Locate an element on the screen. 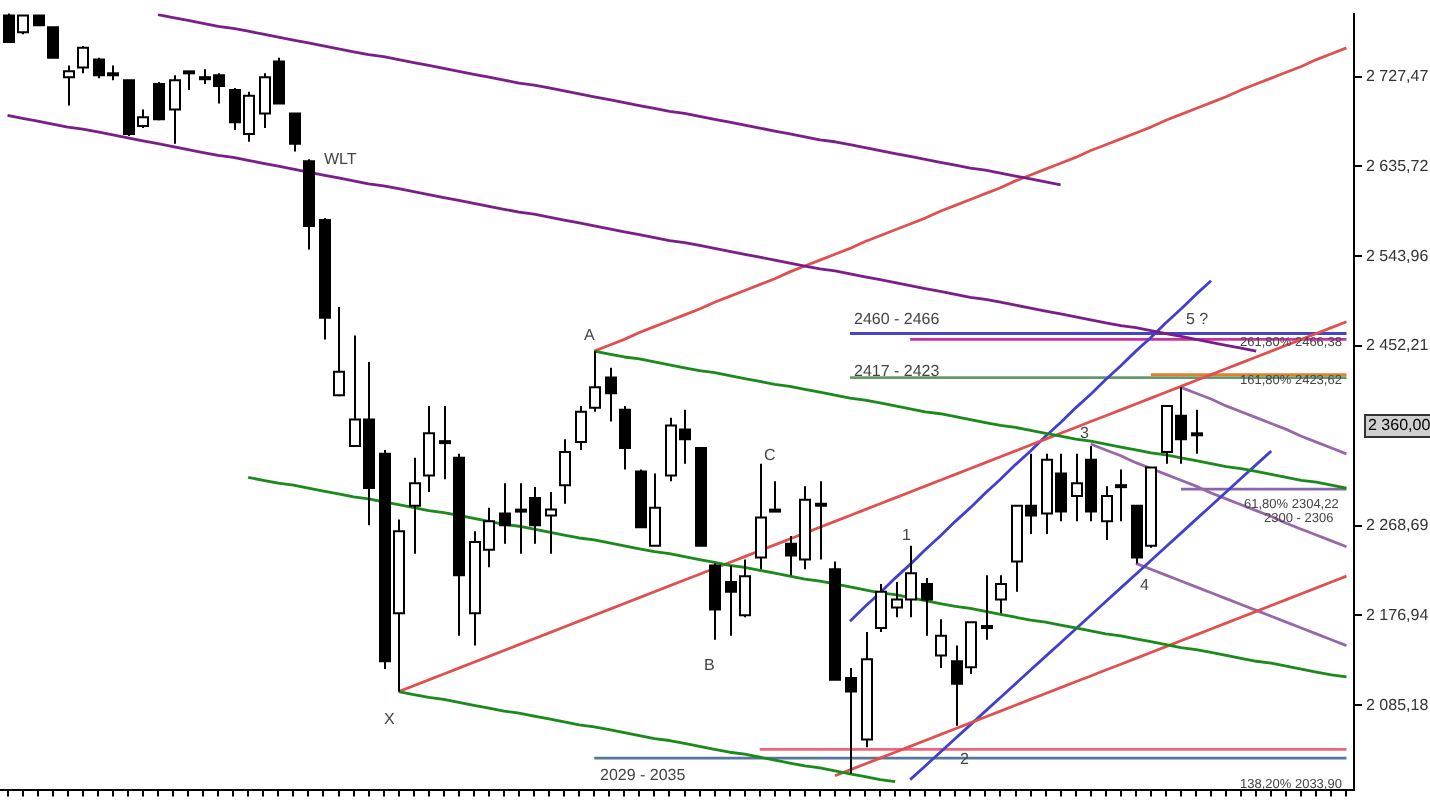  y-tick-label: 2 085,18 is located at coordinates (1398, 704).